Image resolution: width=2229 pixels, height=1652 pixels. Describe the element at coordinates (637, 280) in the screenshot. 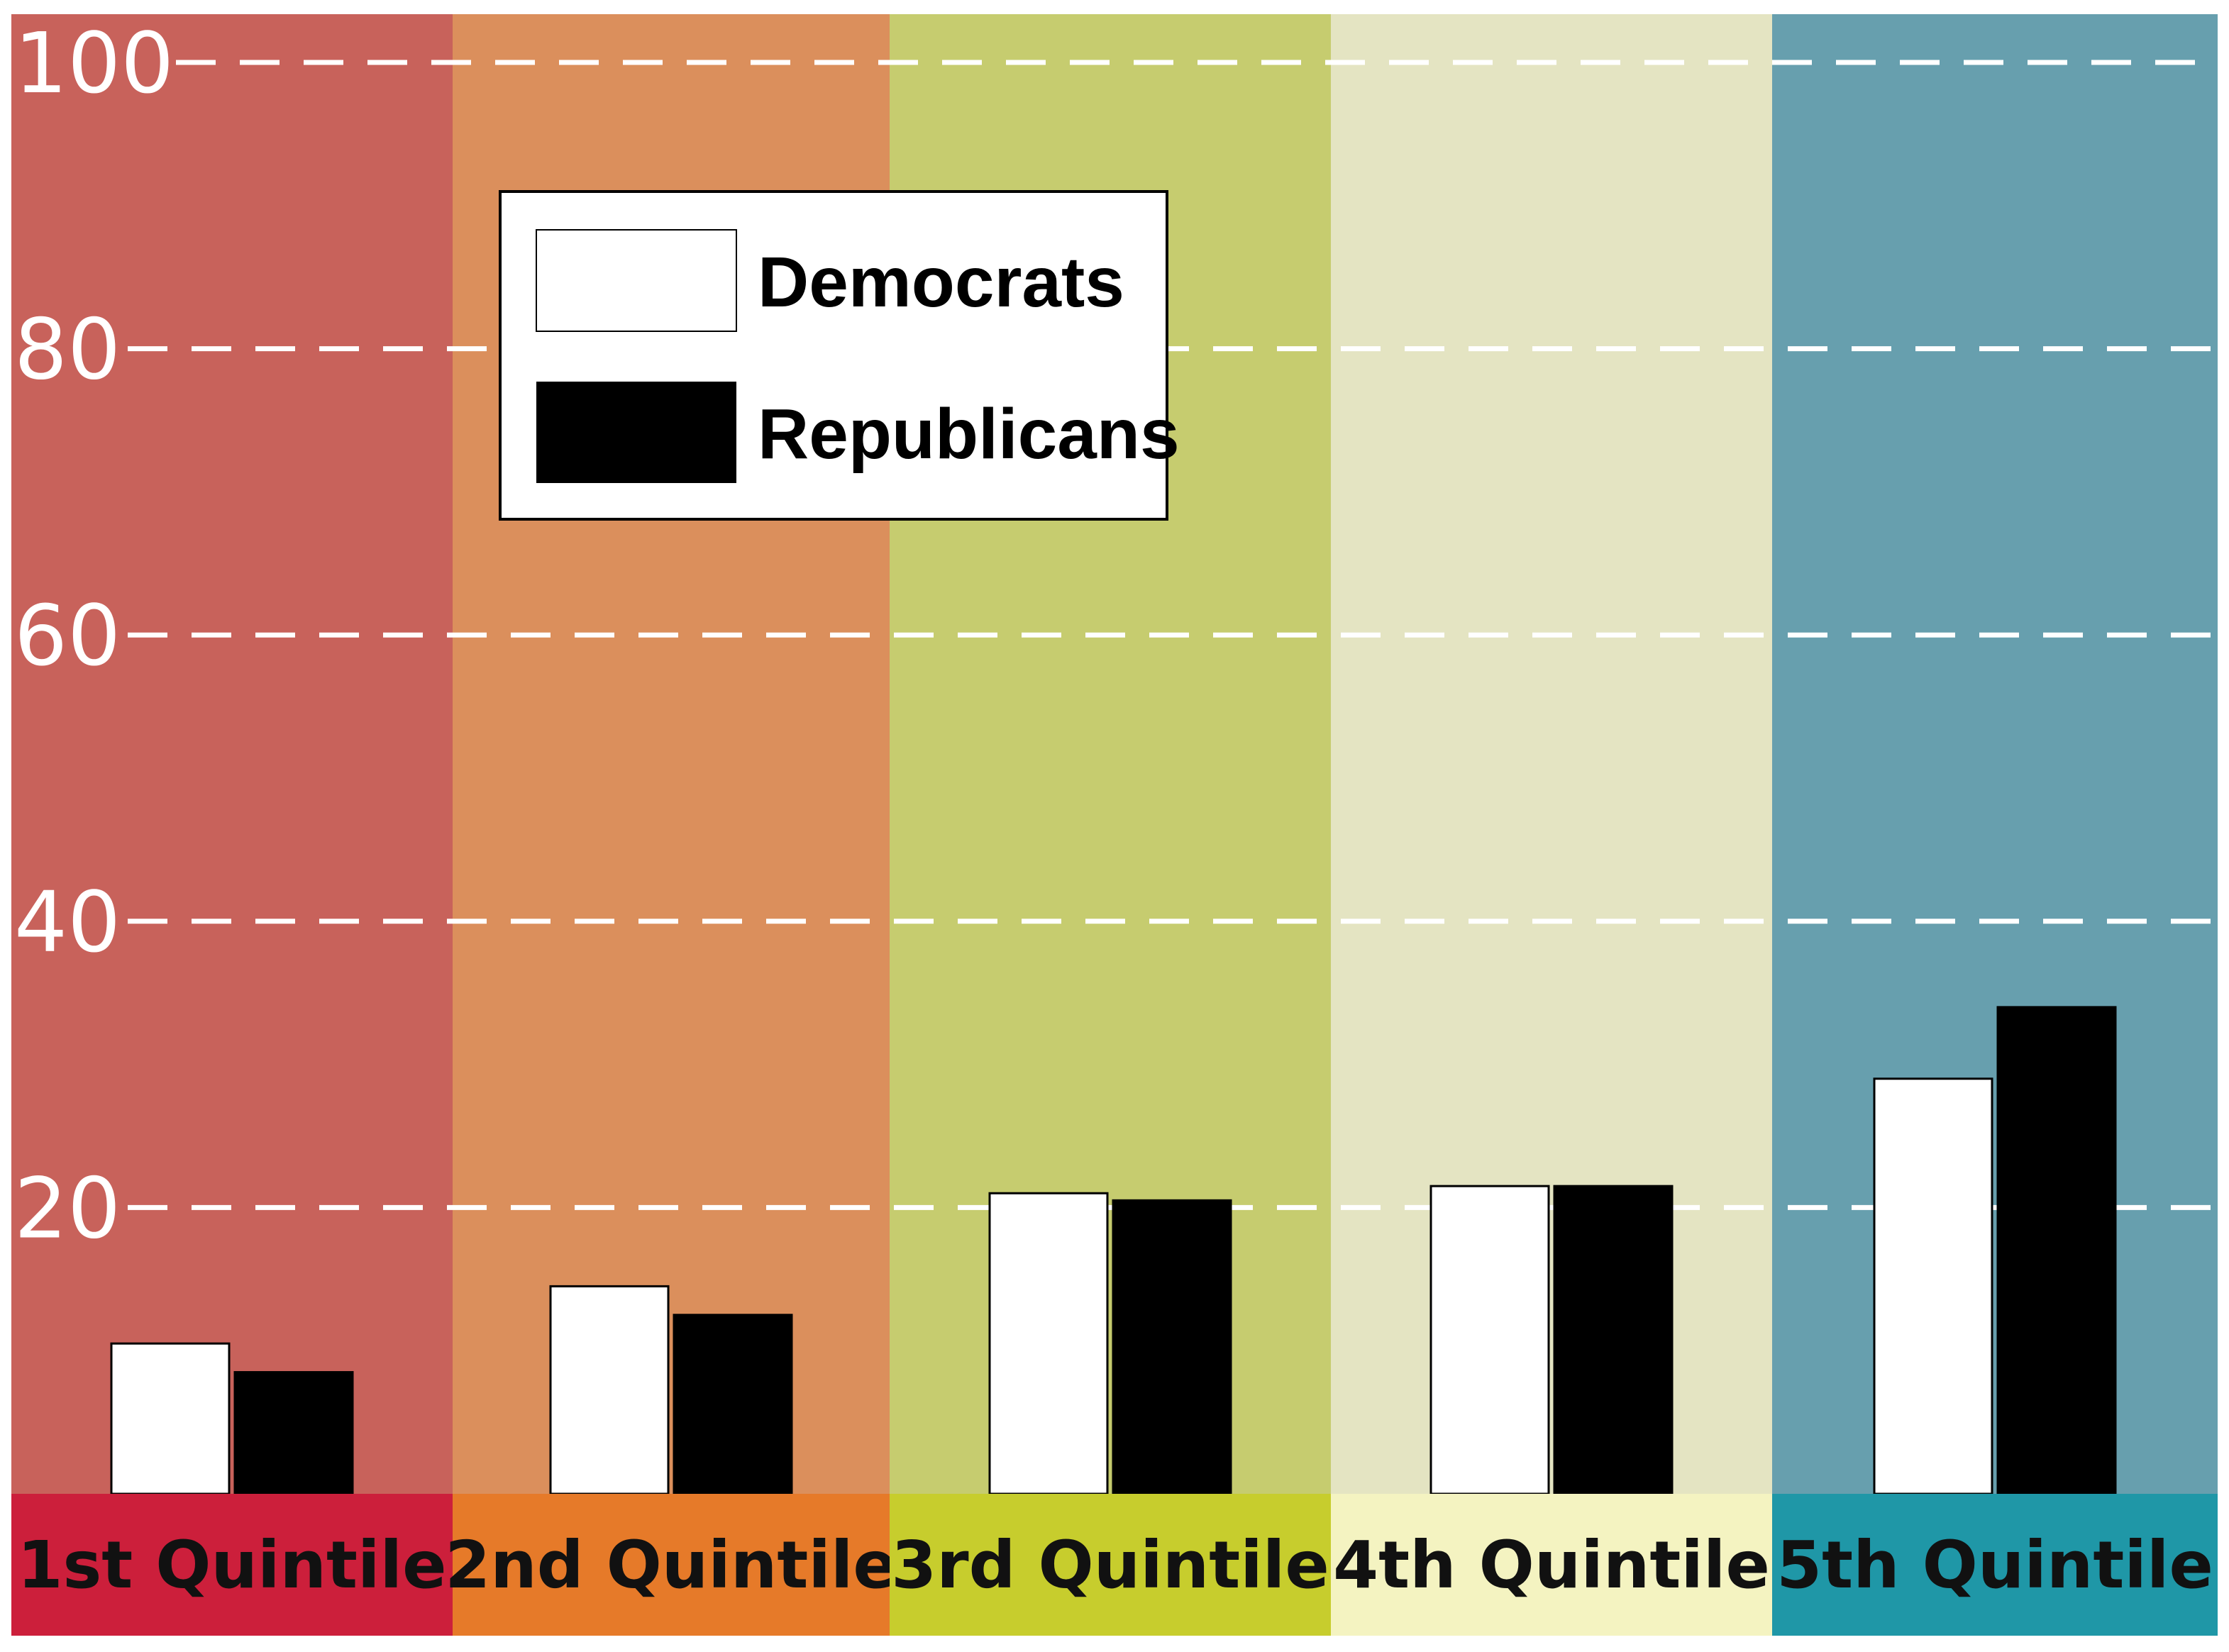

I see `legend-swatch-democrats` at that location.